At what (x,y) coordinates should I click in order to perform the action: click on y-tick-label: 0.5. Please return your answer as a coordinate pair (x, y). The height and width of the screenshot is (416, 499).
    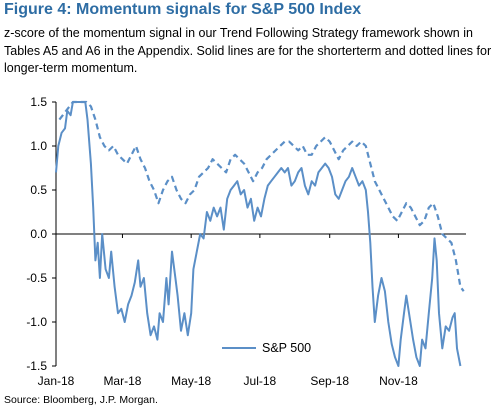
    Looking at the image, I should click on (38, 190).